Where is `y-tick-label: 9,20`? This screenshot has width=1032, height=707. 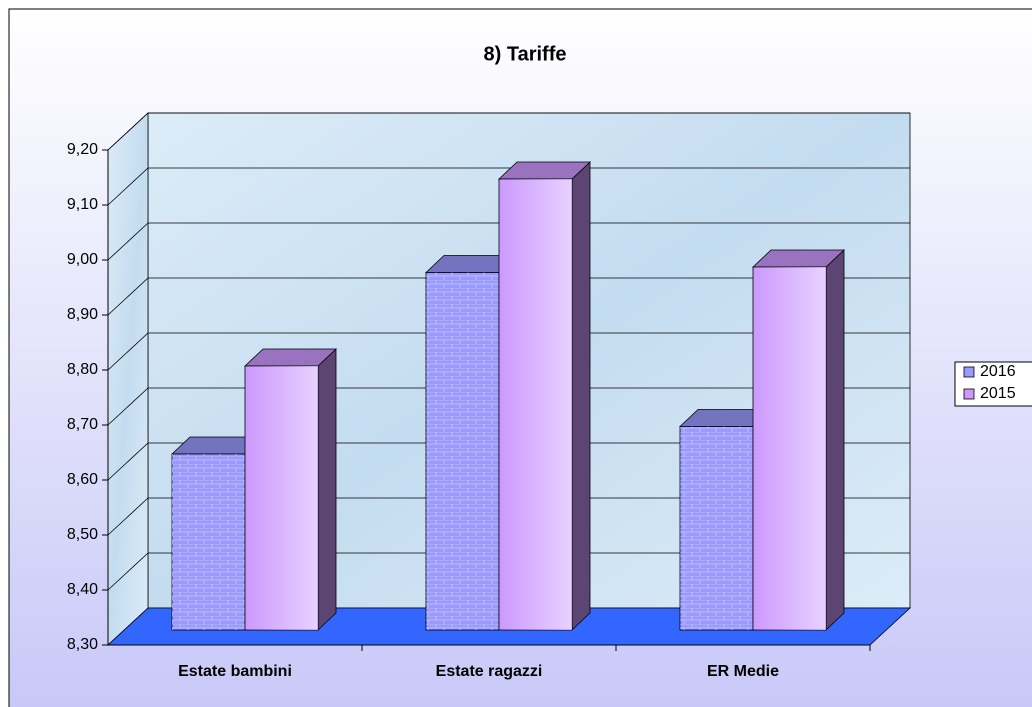
y-tick-label: 9,20 is located at coordinates (82, 149).